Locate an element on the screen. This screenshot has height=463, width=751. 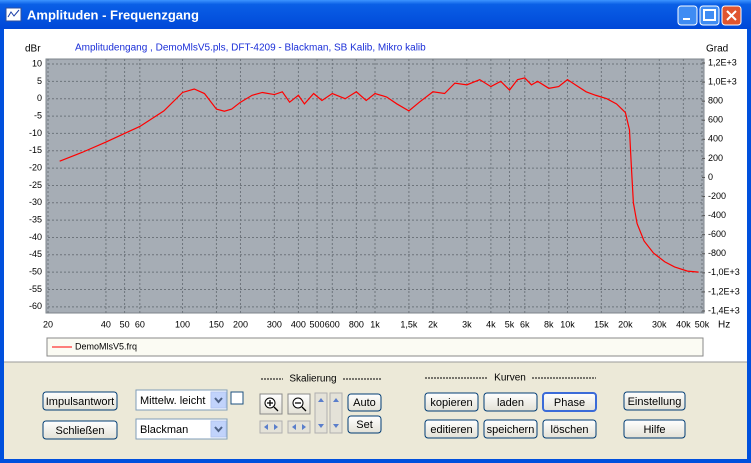
x-tick-label: 60 is located at coordinates (140, 324).